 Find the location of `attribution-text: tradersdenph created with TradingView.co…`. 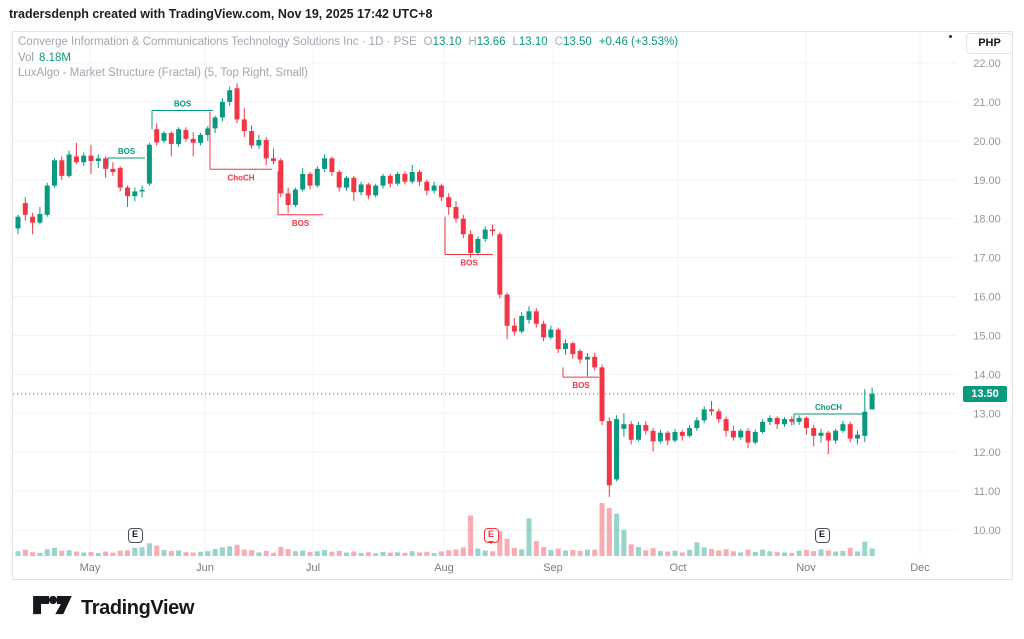

attribution-text: tradersdenph created with TradingView.co… is located at coordinates (221, 14).